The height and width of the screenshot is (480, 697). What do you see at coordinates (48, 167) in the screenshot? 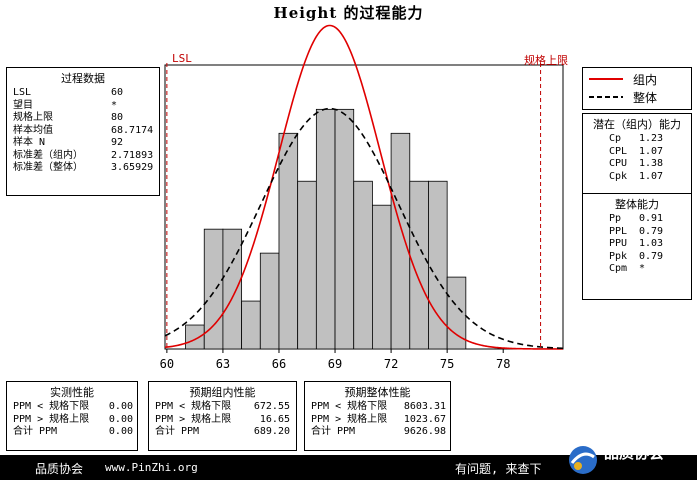
I see `stat-label: 标准差（整体）` at bounding box center [48, 167].